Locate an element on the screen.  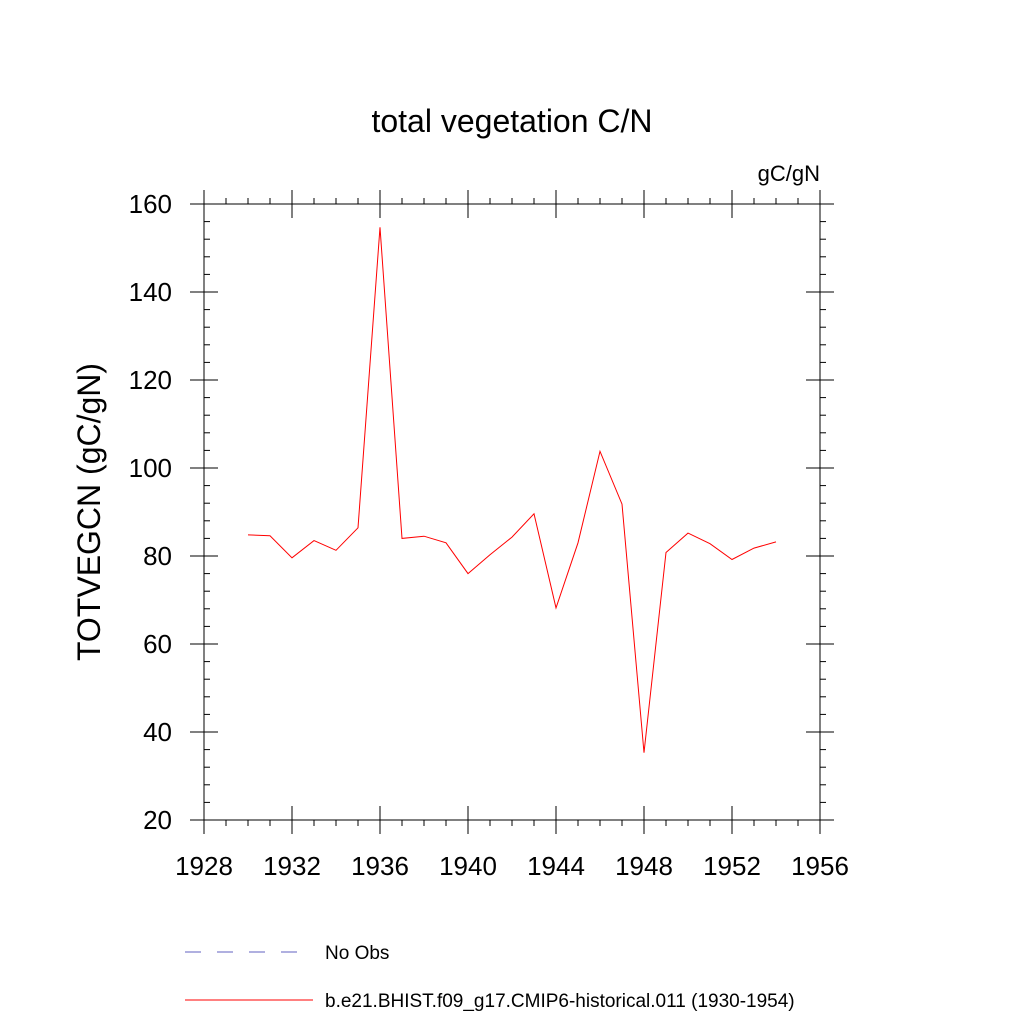
x-tick-label: 1936 is located at coordinates (380, 866).